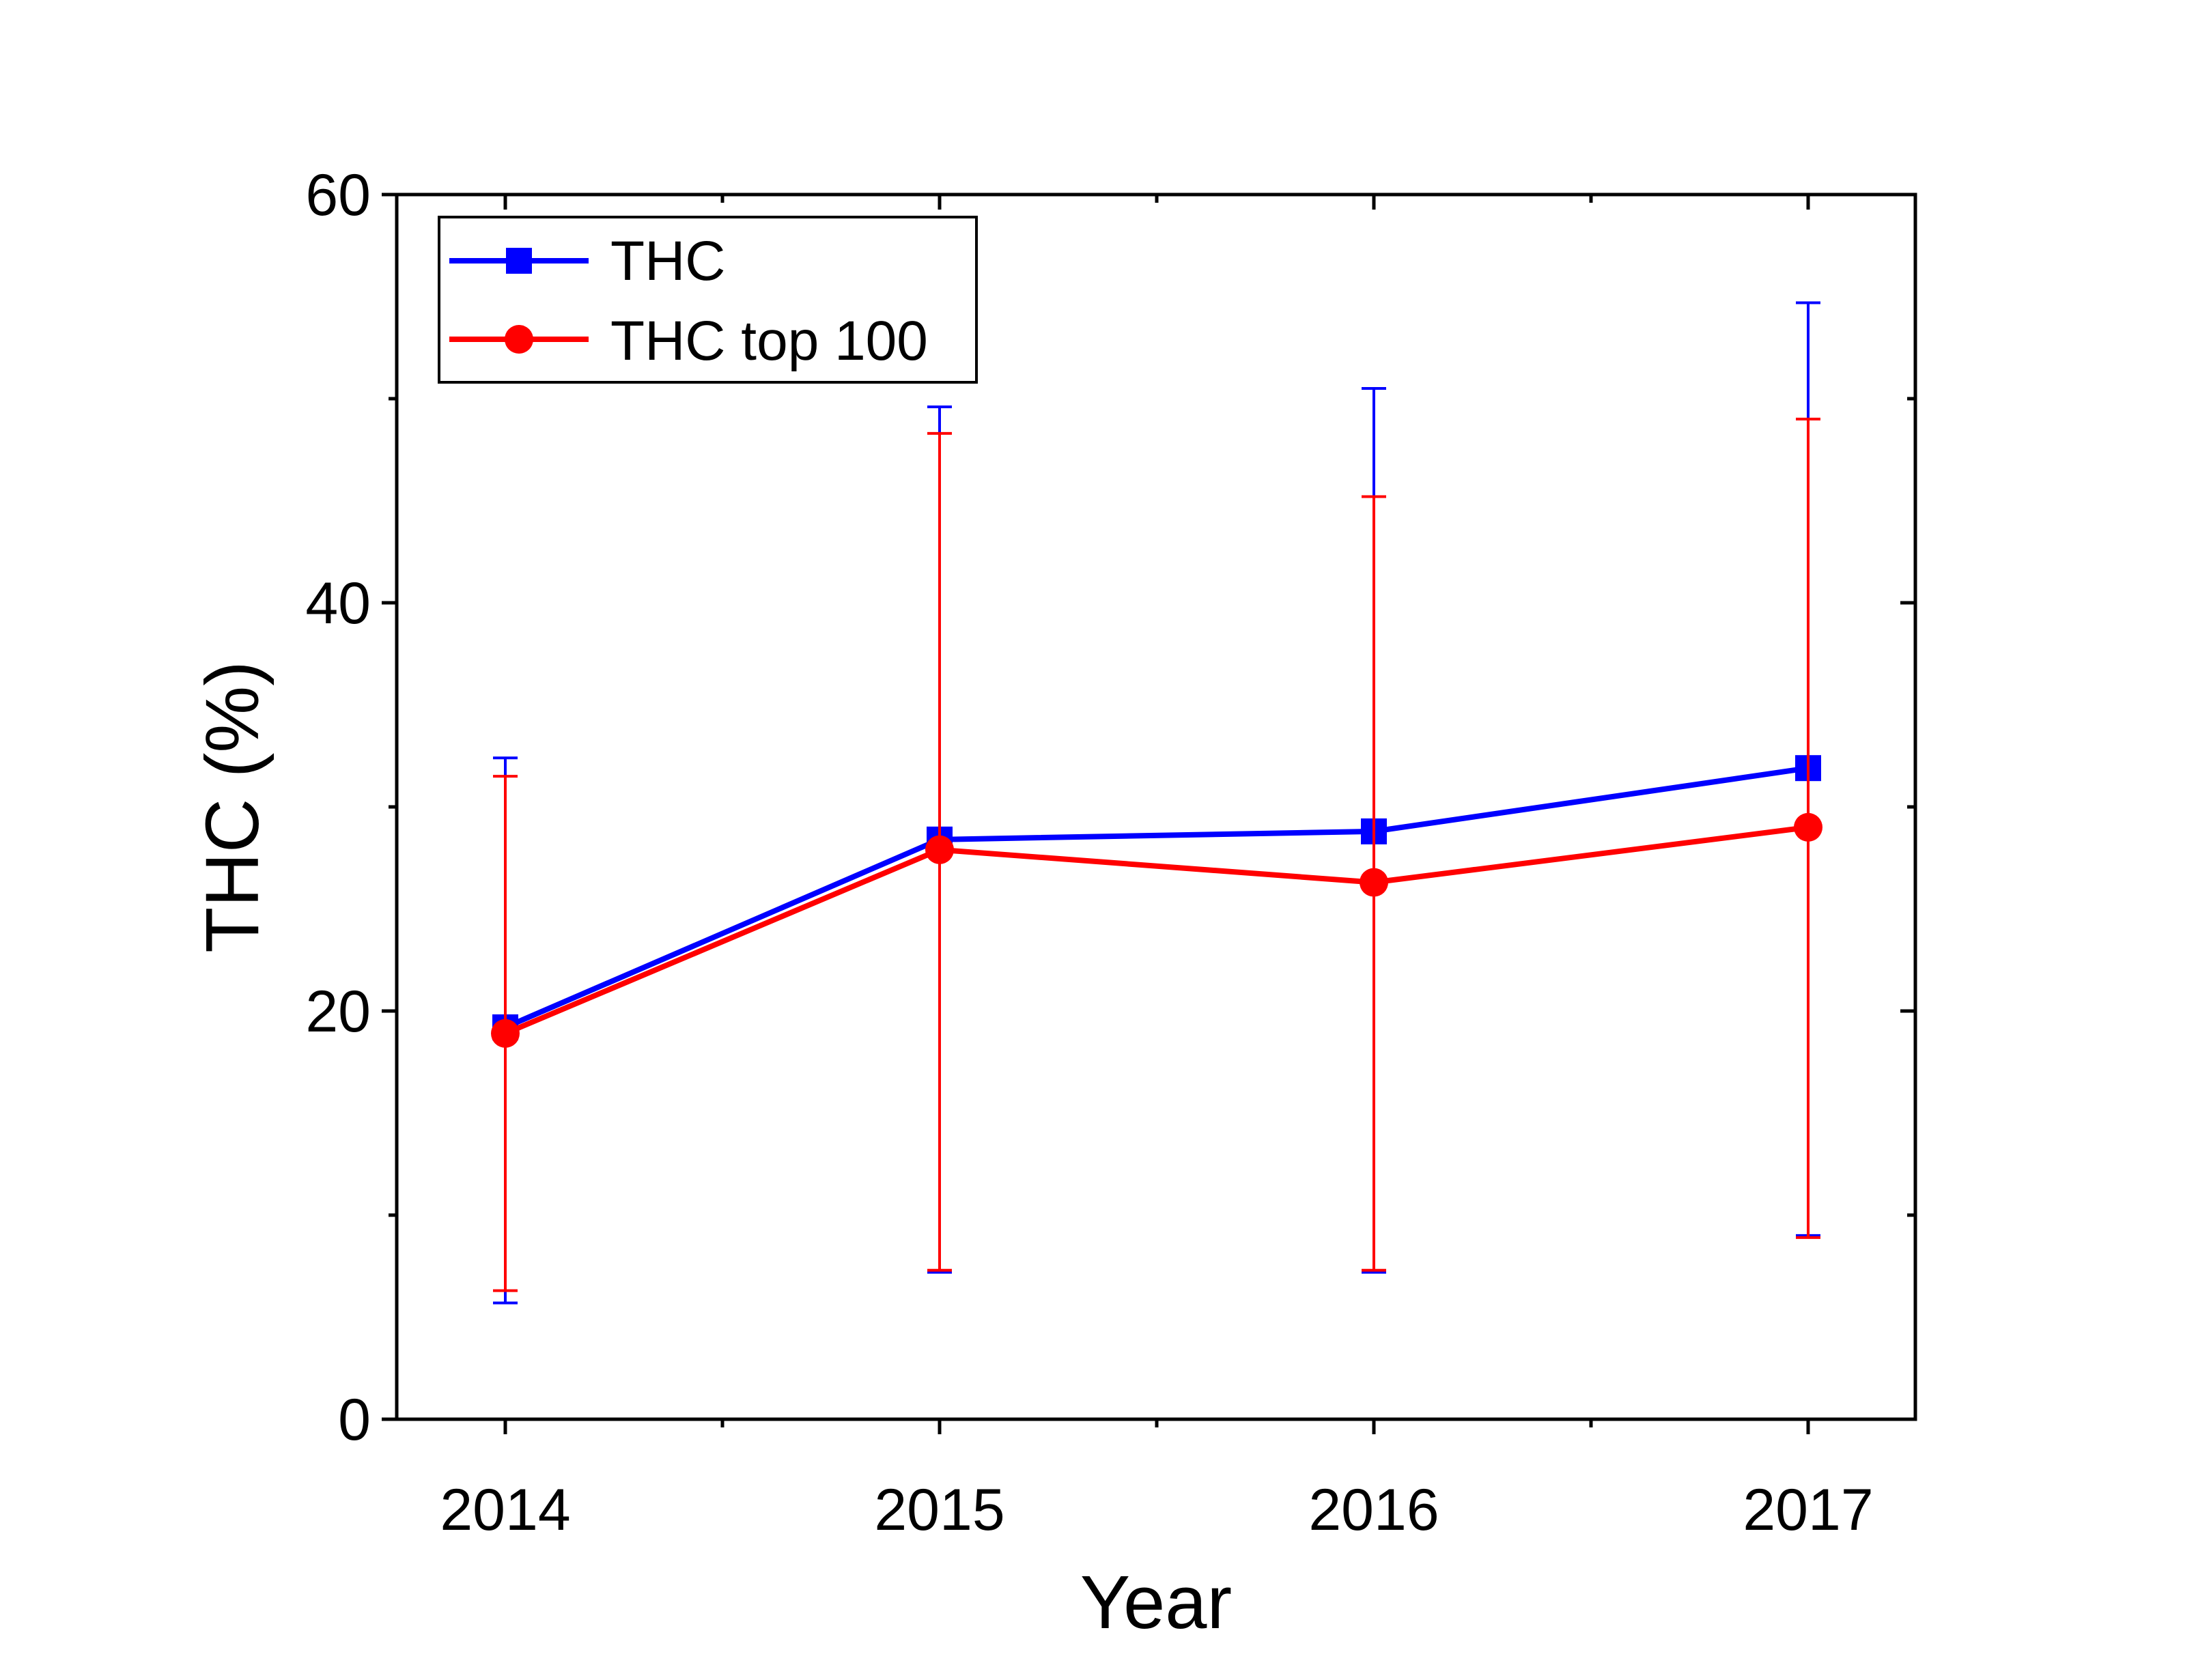  Describe the element at coordinates (233, 807) in the screenshot. I see `y-axis-title: THC (%)` at that location.